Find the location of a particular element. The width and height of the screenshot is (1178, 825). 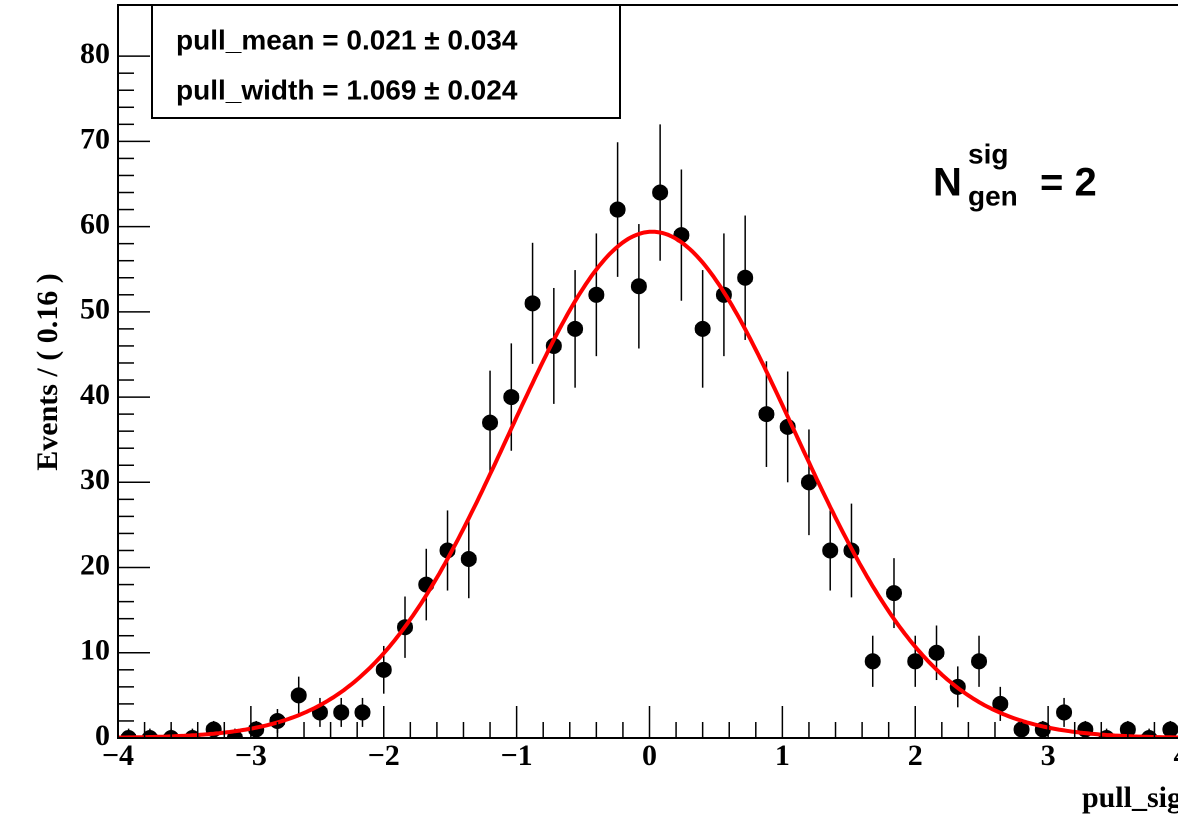

x-tick-label: −2 is located at coordinates (384, 755).